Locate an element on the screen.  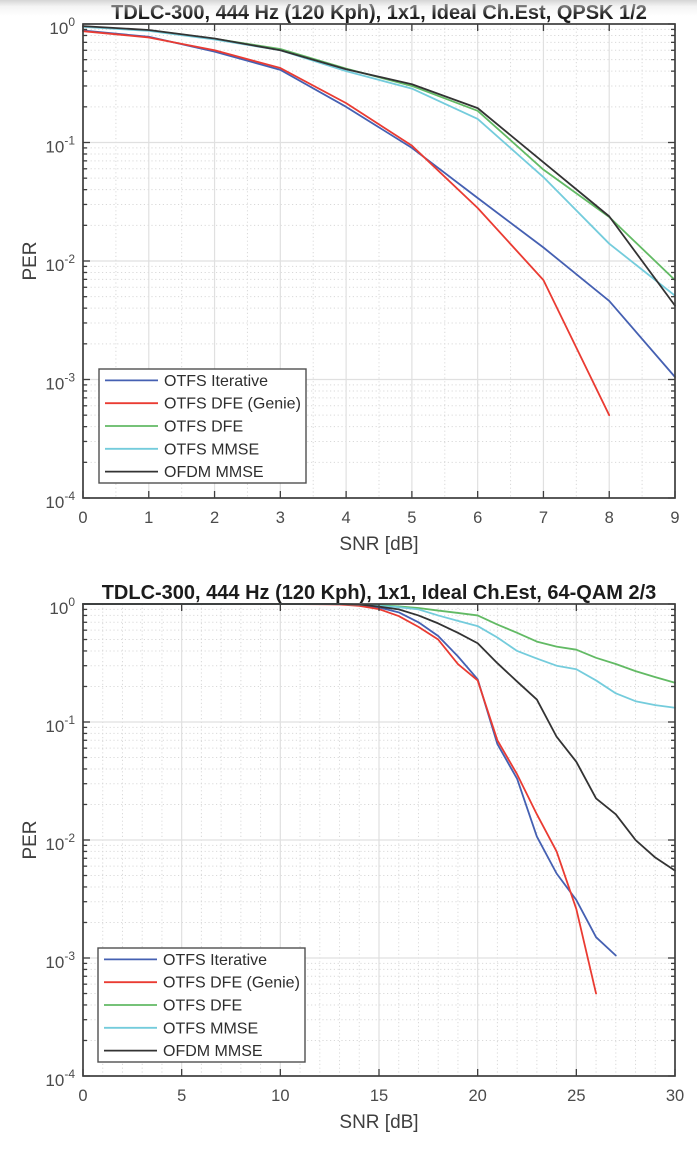
x-tick-label: 3 is located at coordinates (280, 518).